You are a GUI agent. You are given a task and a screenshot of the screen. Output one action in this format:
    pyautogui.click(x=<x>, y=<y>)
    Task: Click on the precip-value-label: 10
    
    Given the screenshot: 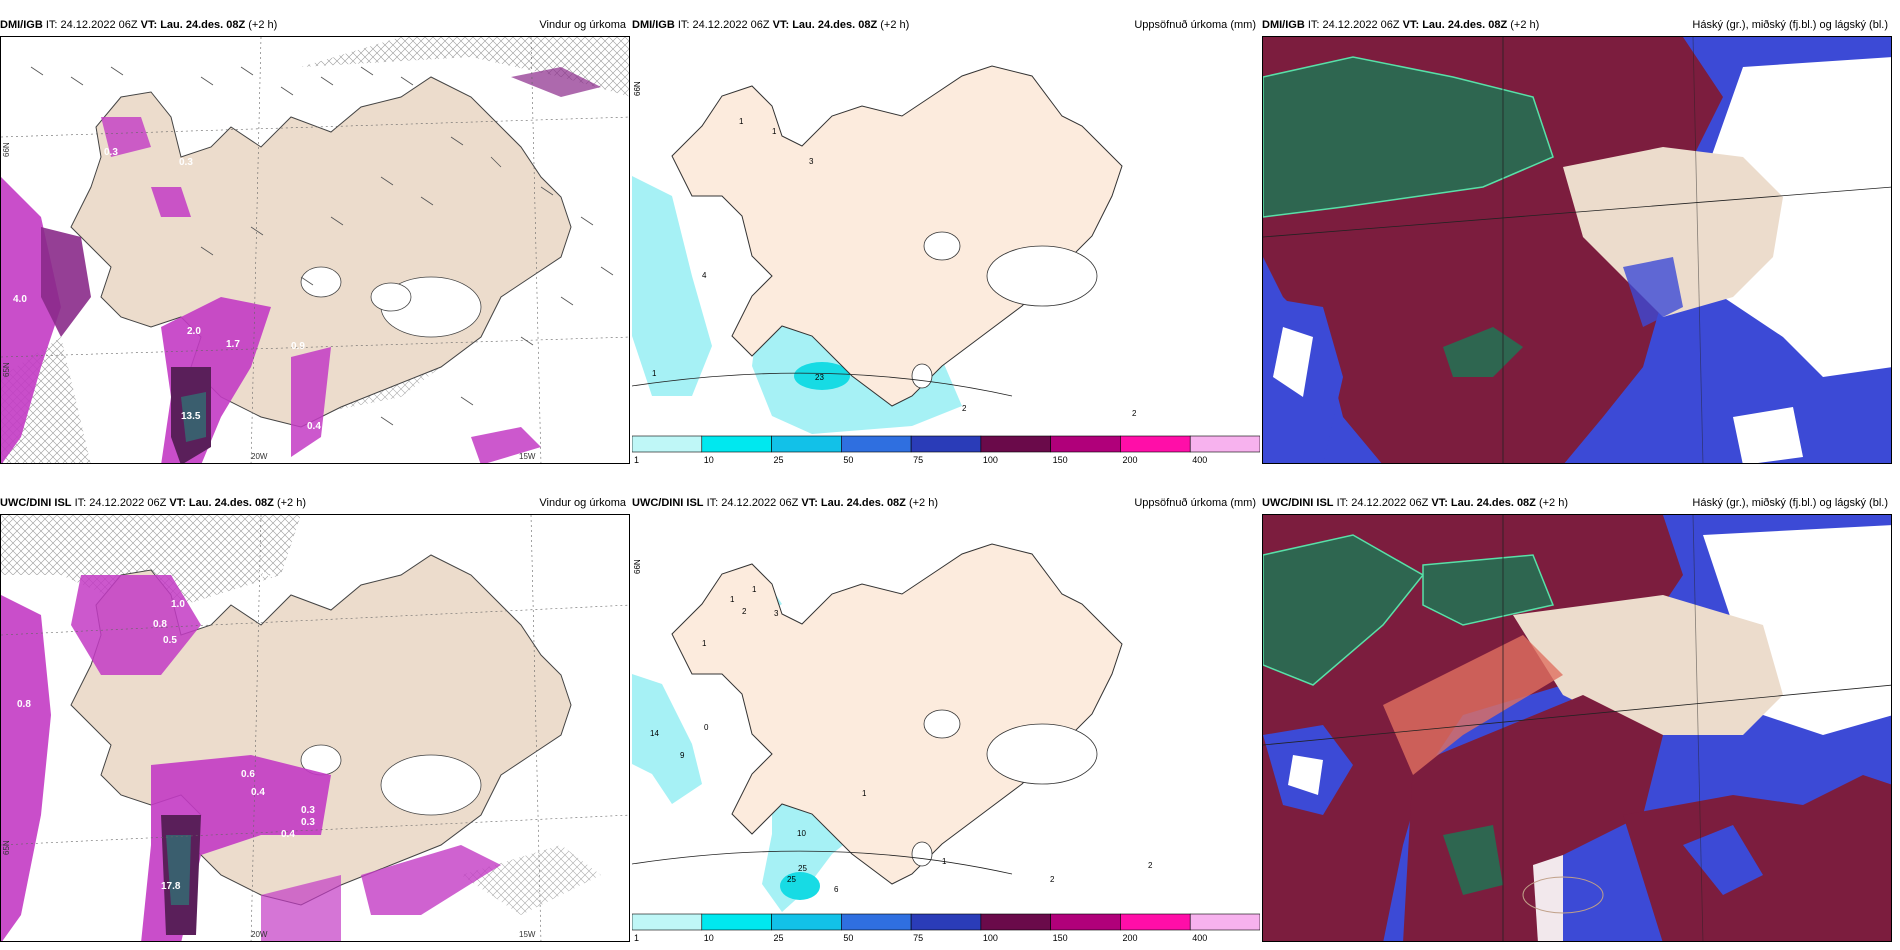 What is the action you would take?
    pyautogui.click(x=801, y=833)
    